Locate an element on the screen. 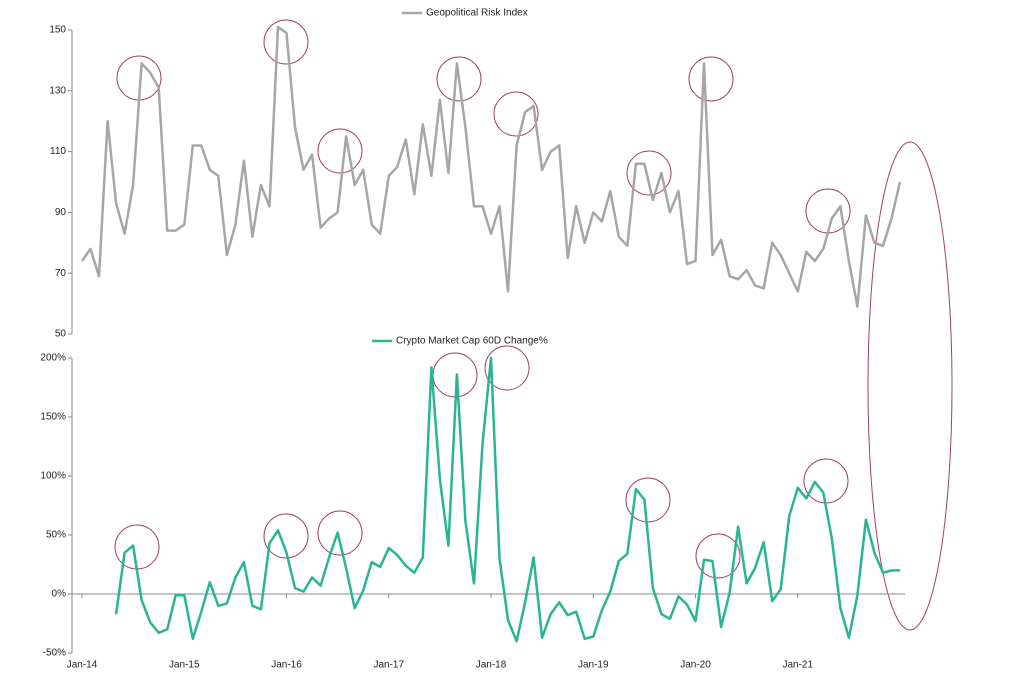  x-tick-label: Jan-20 is located at coordinates (695, 665).